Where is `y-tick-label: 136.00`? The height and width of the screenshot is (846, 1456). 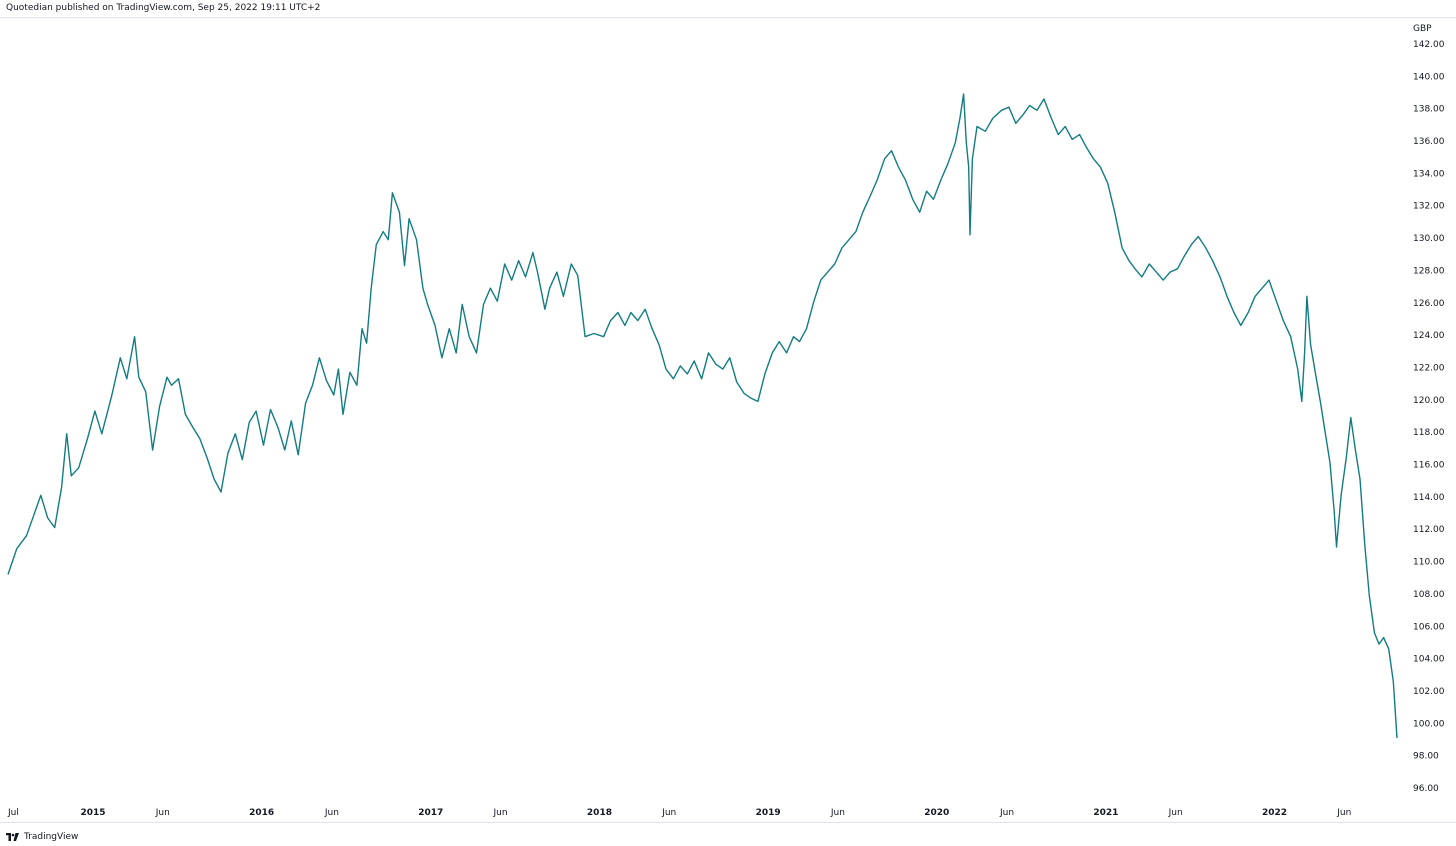 y-tick-label: 136.00 is located at coordinates (1429, 142).